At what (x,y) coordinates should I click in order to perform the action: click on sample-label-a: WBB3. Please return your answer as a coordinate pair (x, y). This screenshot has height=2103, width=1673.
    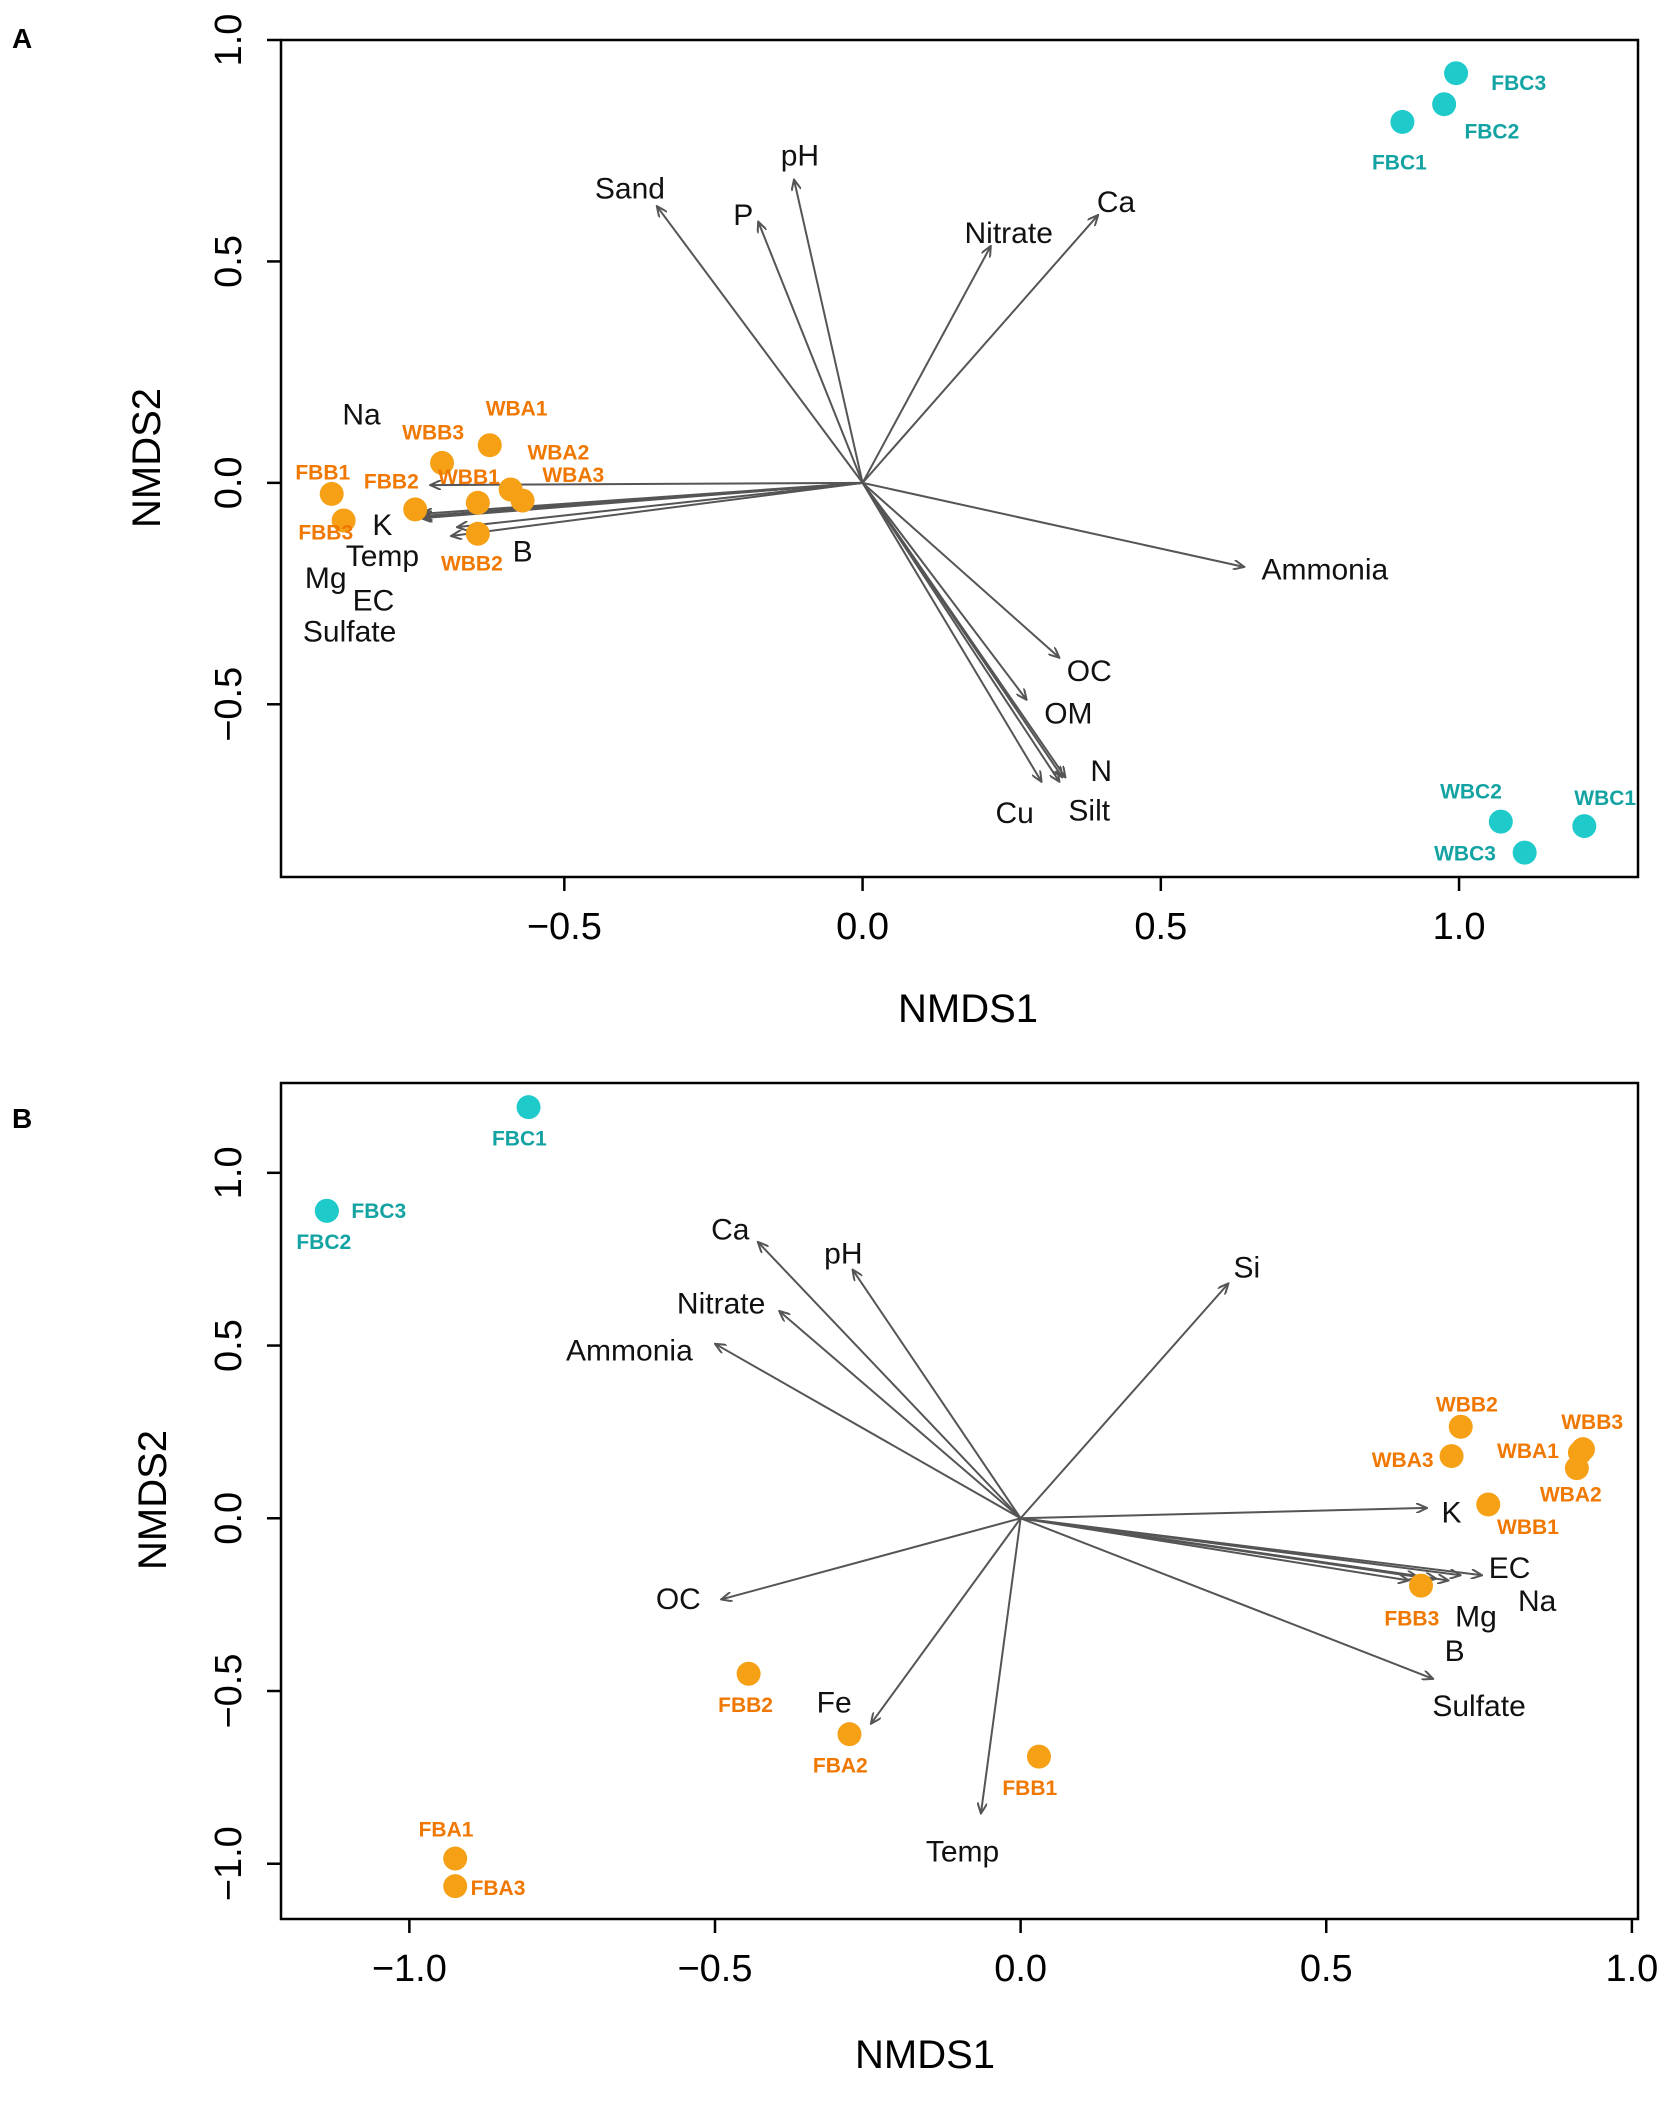
    Looking at the image, I should click on (433, 433).